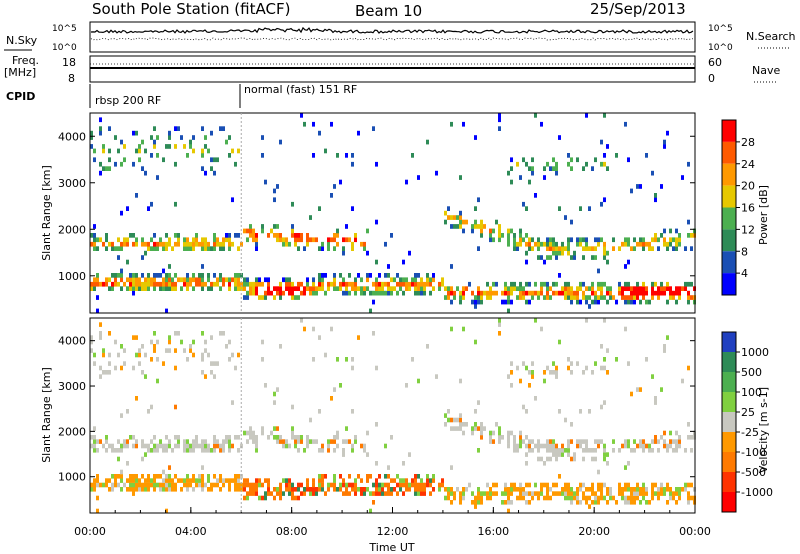 Image resolution: width=800 pixels, height=554 pixels. I want to click on freq-right-tick-top: 60, so click(715, 62).